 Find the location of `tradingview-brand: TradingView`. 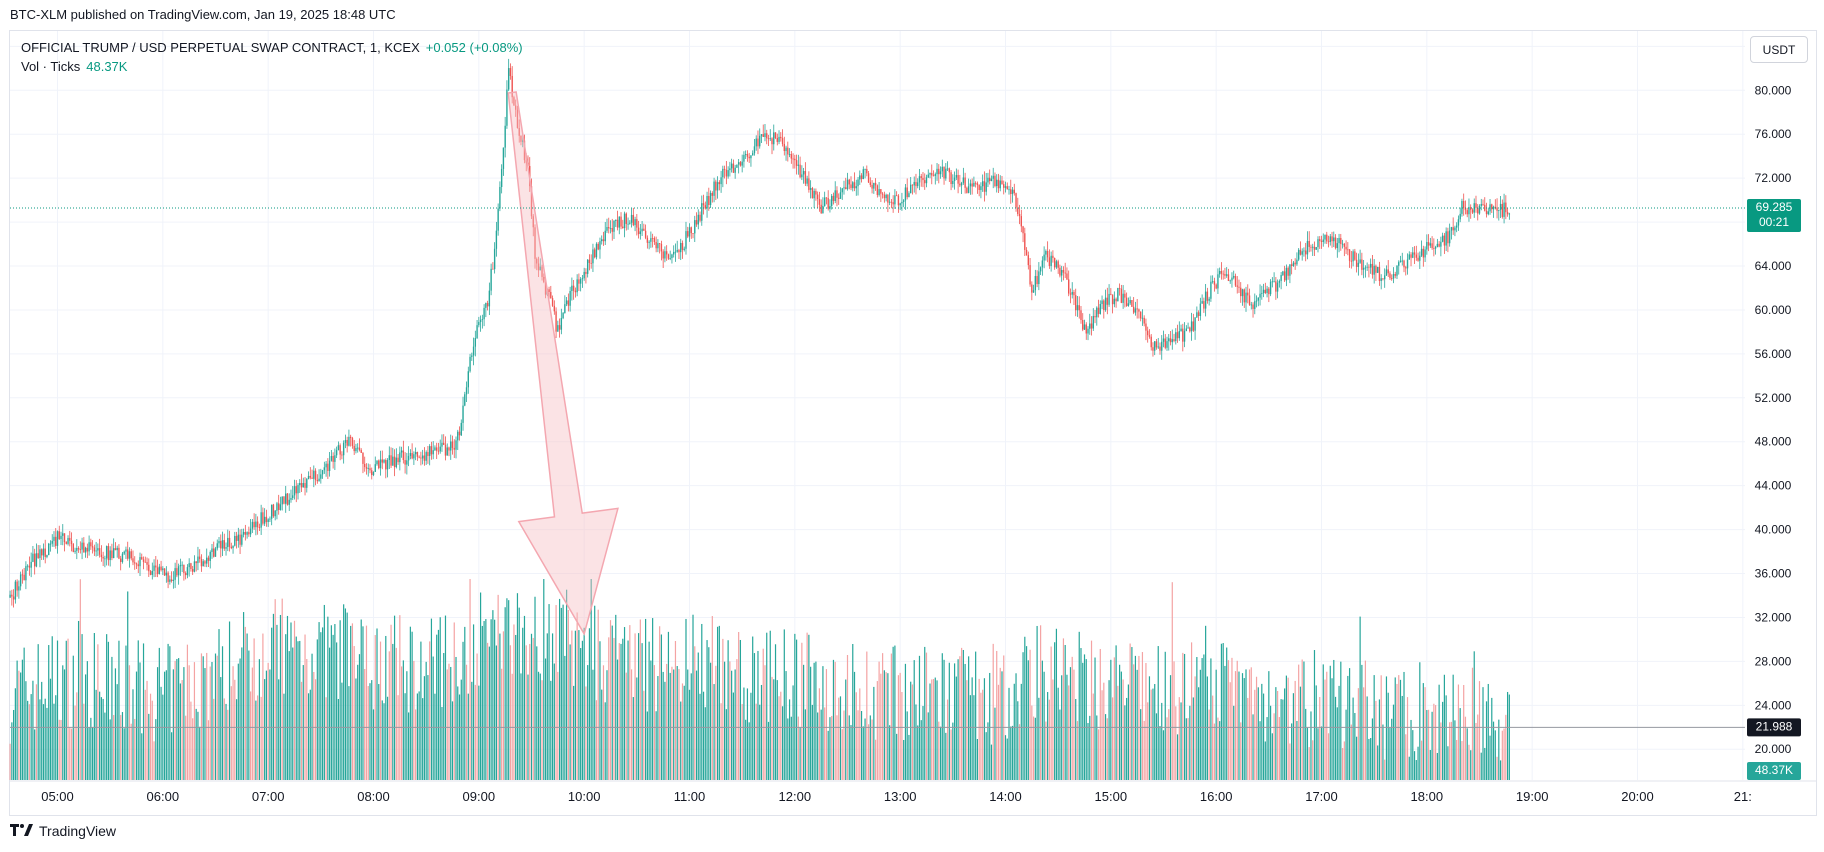

tradingview-brand: TradingView is located at coordinates (63, 831).